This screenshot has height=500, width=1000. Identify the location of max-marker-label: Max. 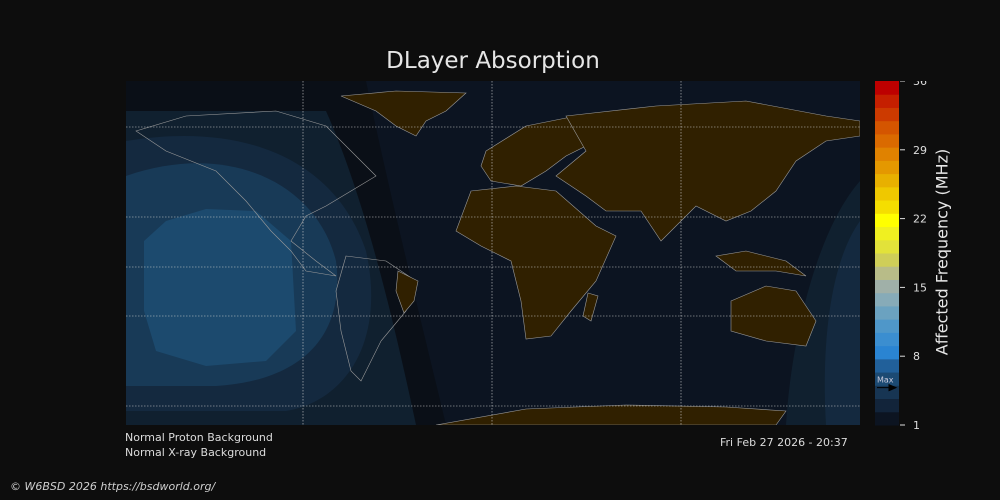
(885, 380).